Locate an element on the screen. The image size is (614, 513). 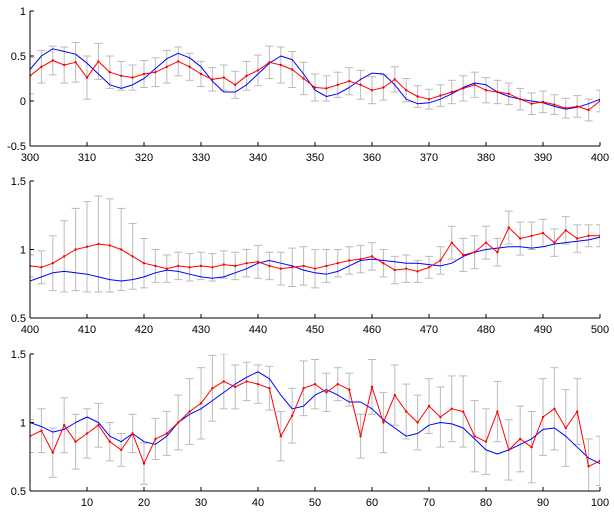
x-tick-label: 400 is located at coordinates (30, 330).